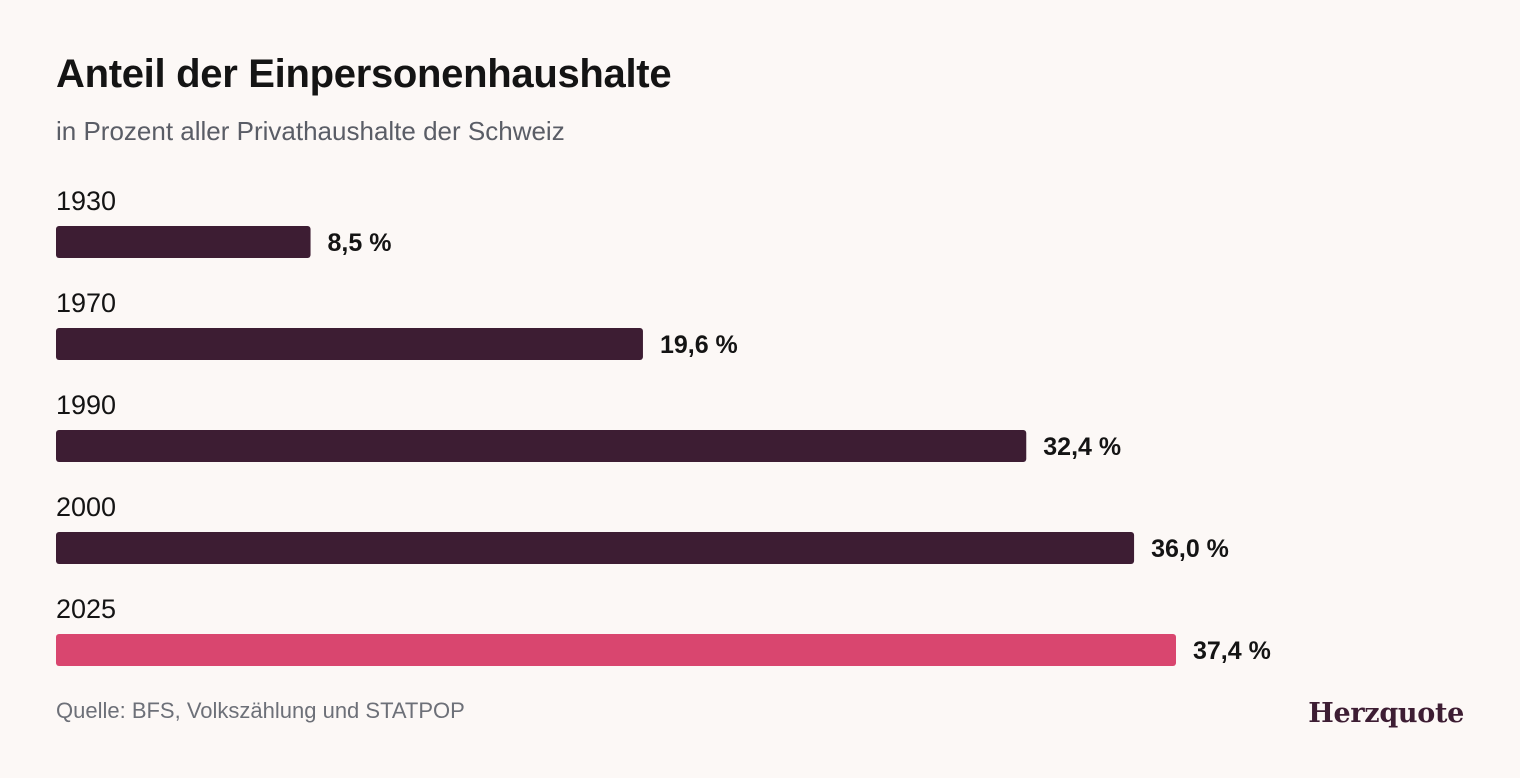 Image resolution: width=1520 pixels, height=778 pixels. What do you see at coordinates (699, 345) in the screenshot?
I see `value-label: 19,6 %` at bounding box center [699, 345].